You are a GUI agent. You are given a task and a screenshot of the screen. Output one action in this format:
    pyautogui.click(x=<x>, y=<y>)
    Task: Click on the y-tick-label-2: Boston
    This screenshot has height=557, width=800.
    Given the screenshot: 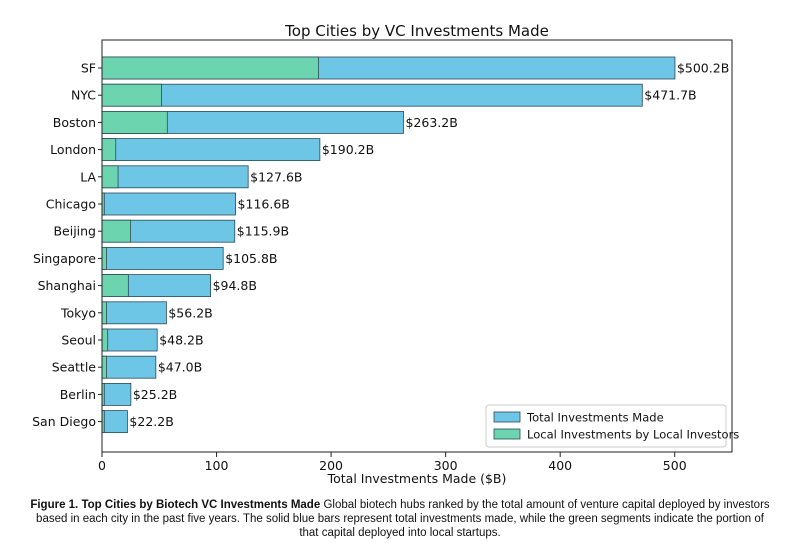 What is the action you would take?
    pyautogui.click(x=74, y=122)
    